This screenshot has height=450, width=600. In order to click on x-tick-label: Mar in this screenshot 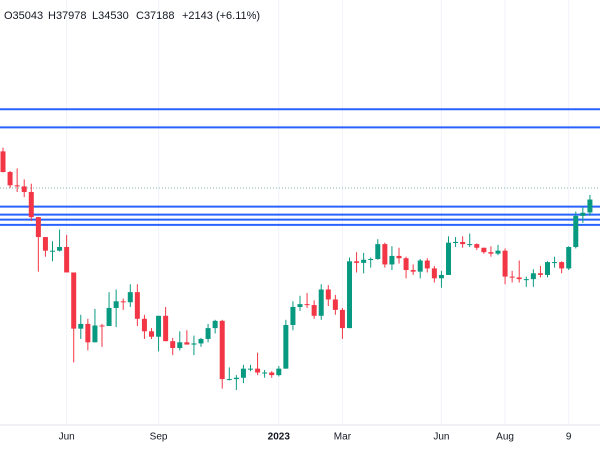, I will do `click(343, 437)`.